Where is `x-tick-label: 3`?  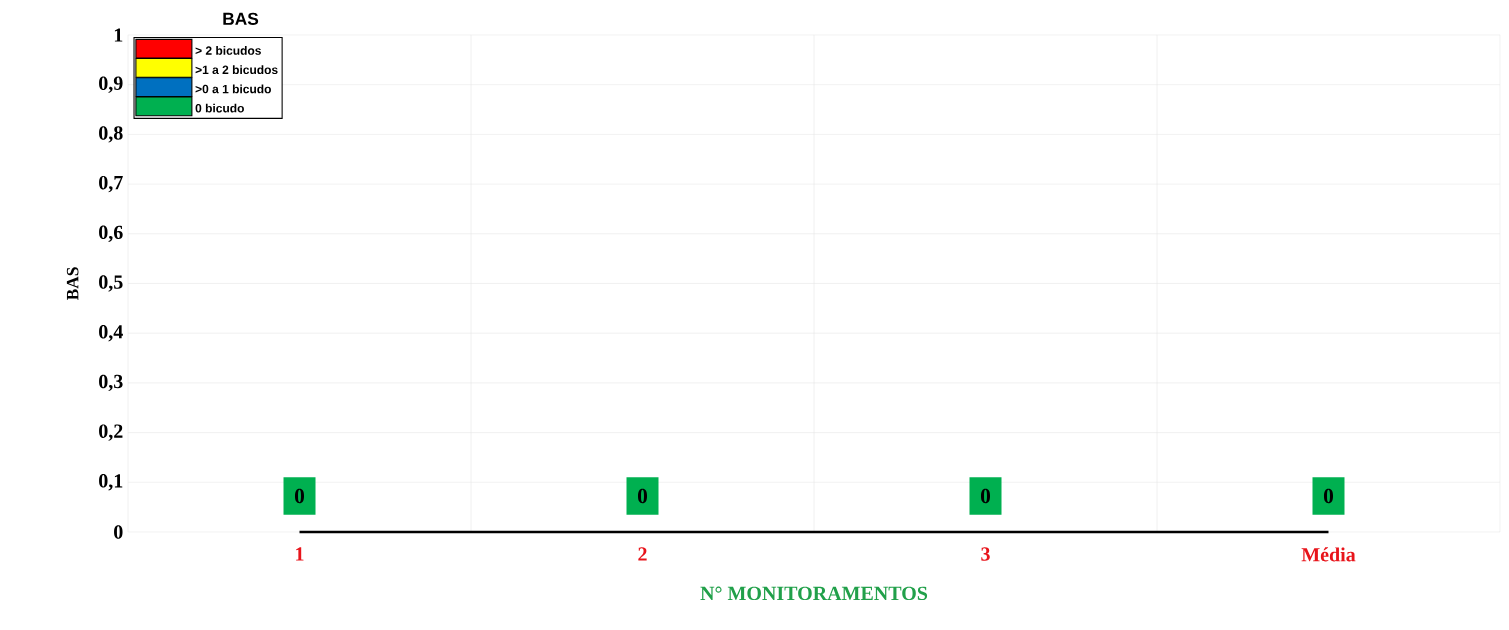
x-tick-label: 3 is located at coordinates (985, 554).